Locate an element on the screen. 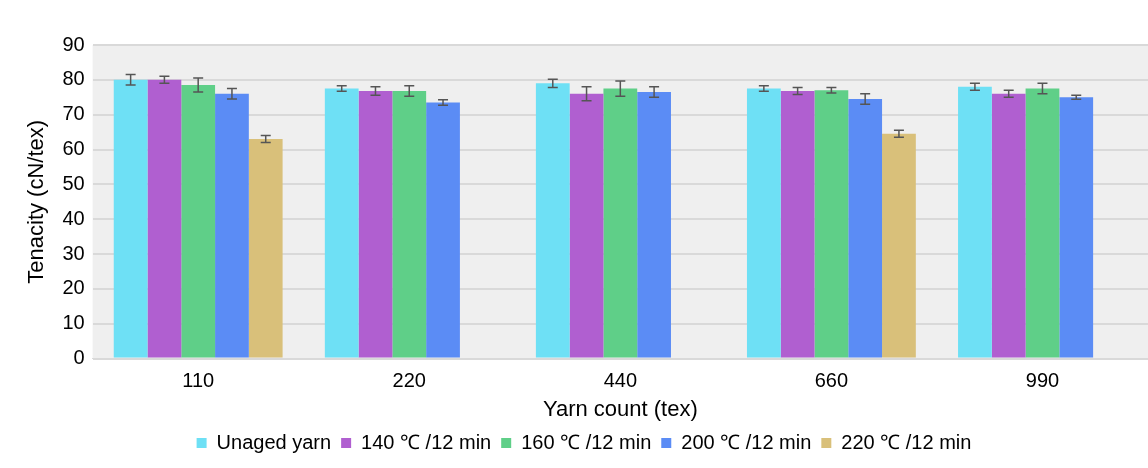 The image size is (1148, 468). legend-label: 220 ℃ /12 min is located at coordinates (906, 441).